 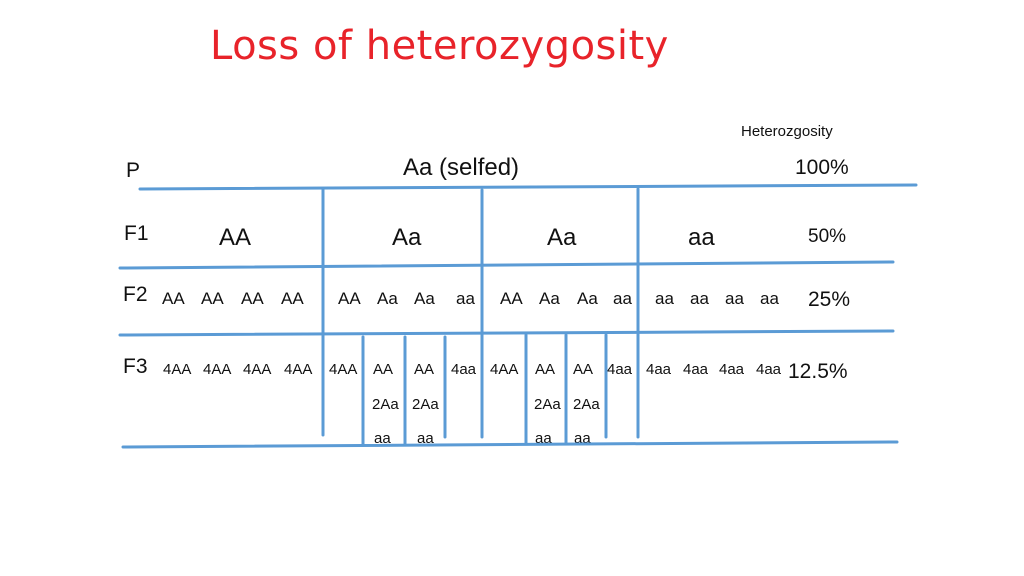 What do you see at coordinates (829, 299) in the screenshot?
I see `heterozygosity-f2: 25%` at bounding box center [829, 299].